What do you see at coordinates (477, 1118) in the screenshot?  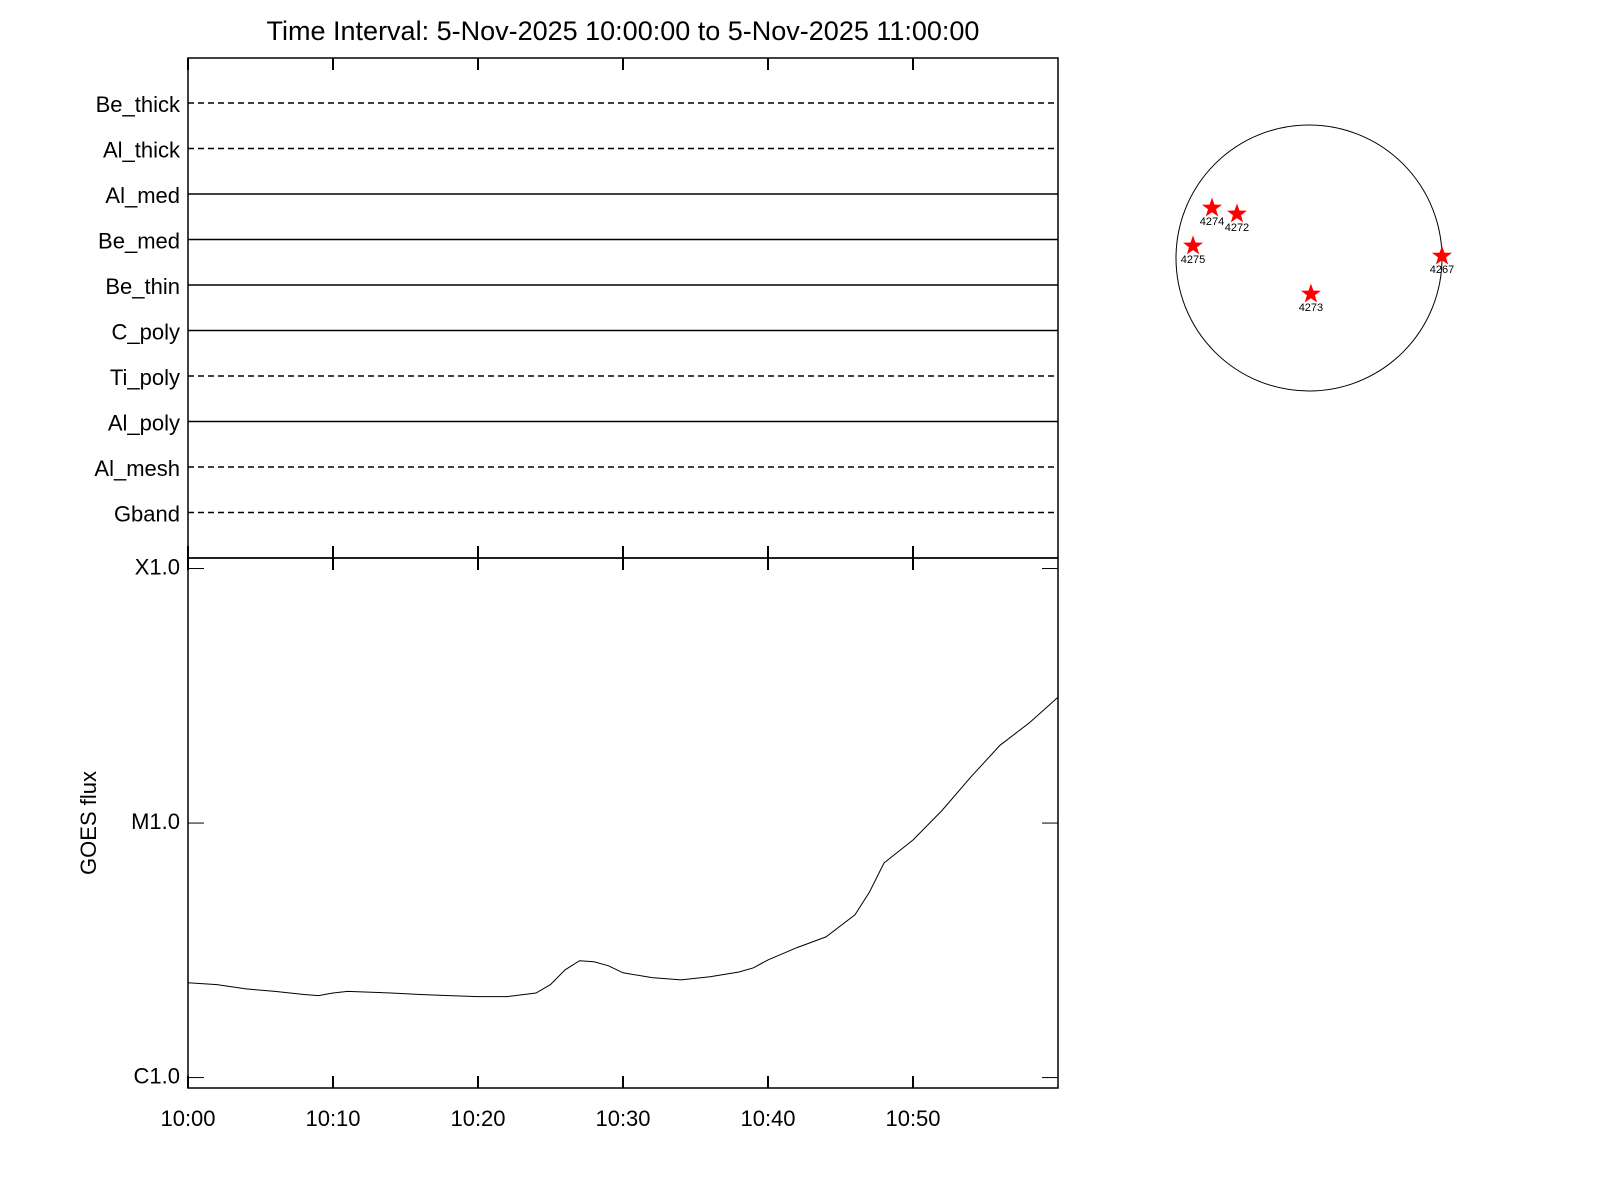 I see `x-tick-label: 10:20` at bounding box center [477, 1118].